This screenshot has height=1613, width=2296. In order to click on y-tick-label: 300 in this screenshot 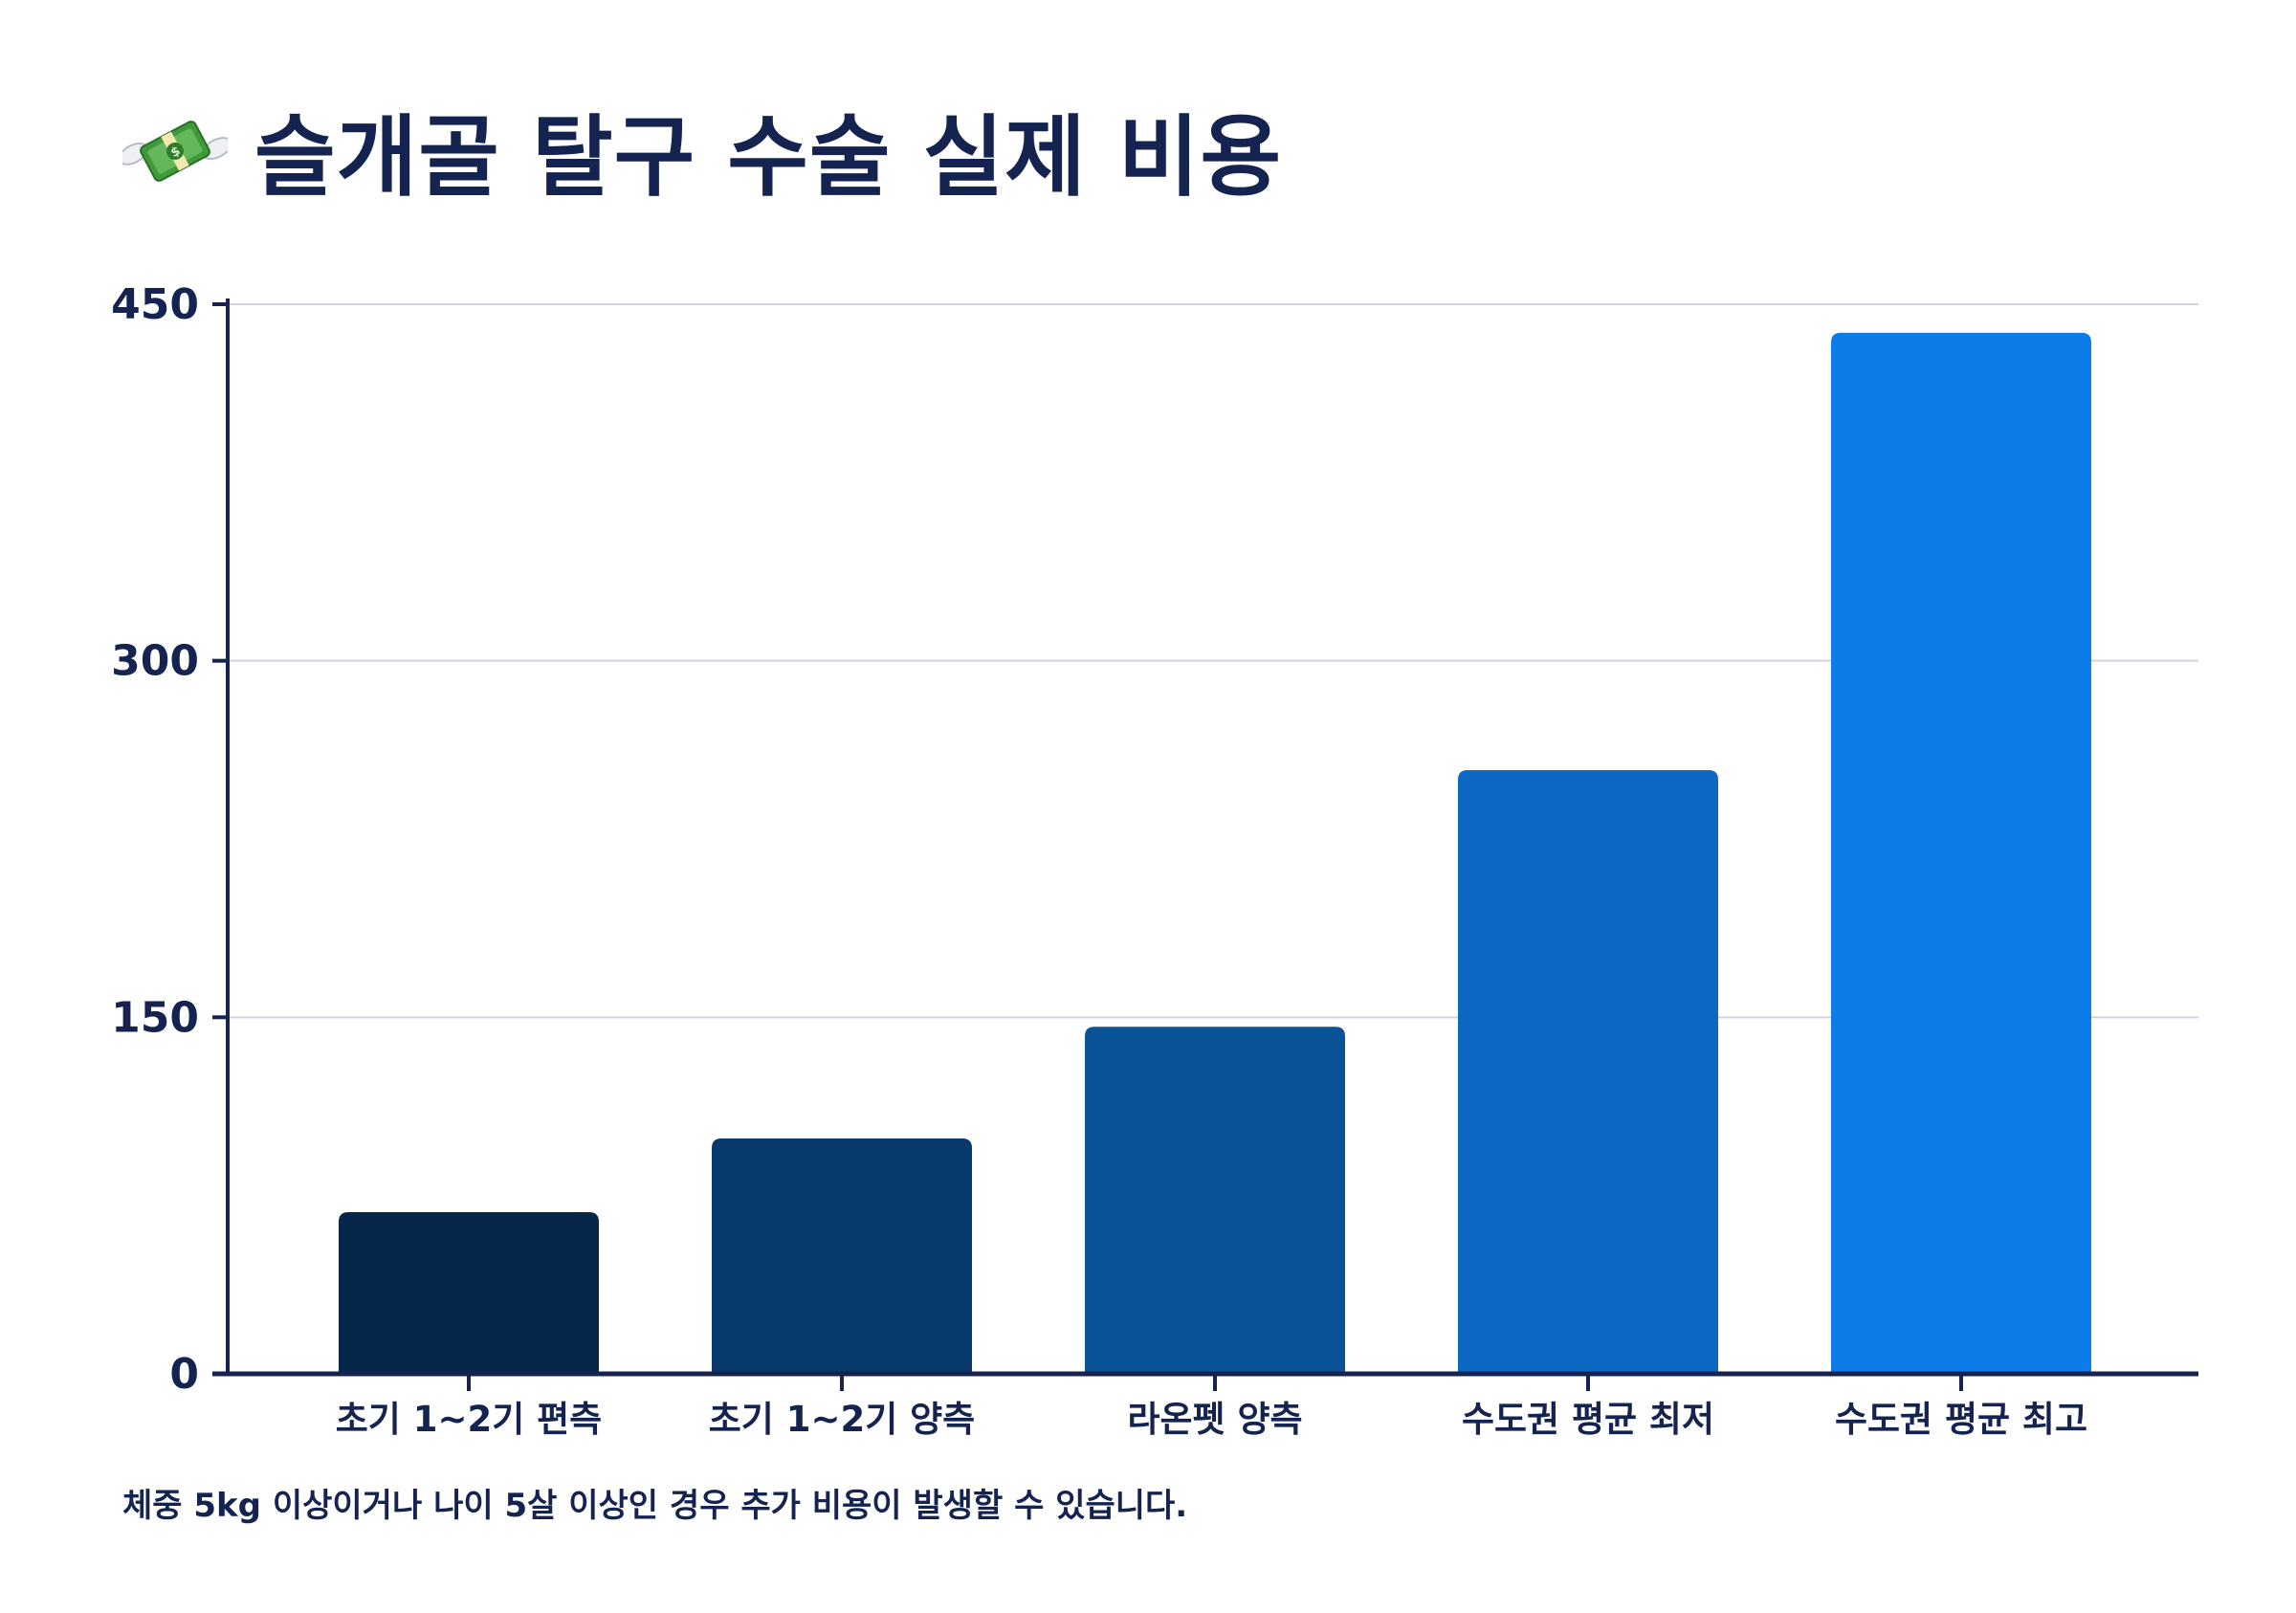, I will do `click(155, 661)`.